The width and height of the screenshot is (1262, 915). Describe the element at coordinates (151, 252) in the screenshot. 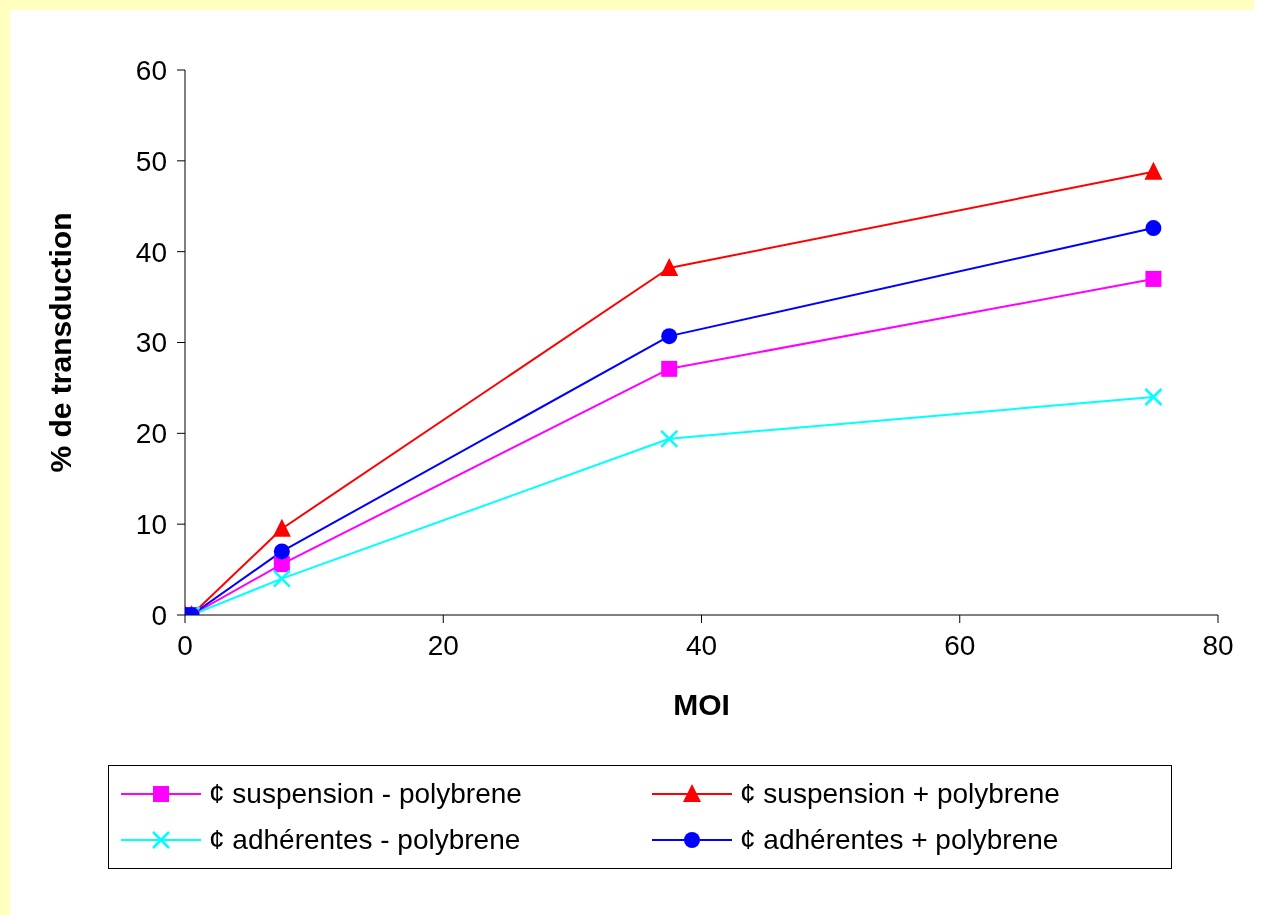

I see `y-tick-label: 40` at that location.